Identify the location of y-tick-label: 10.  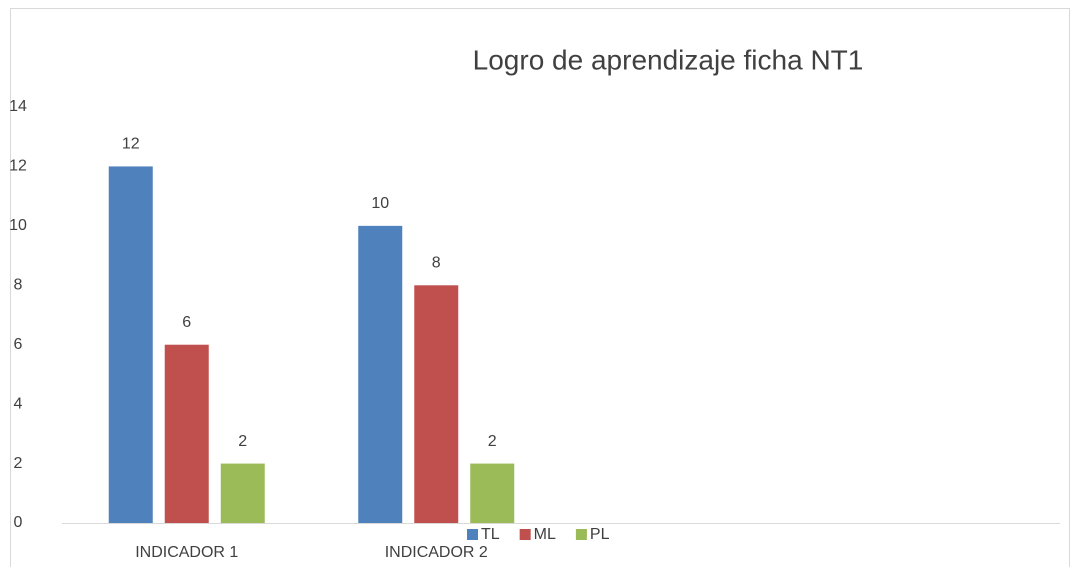
(18, 225).